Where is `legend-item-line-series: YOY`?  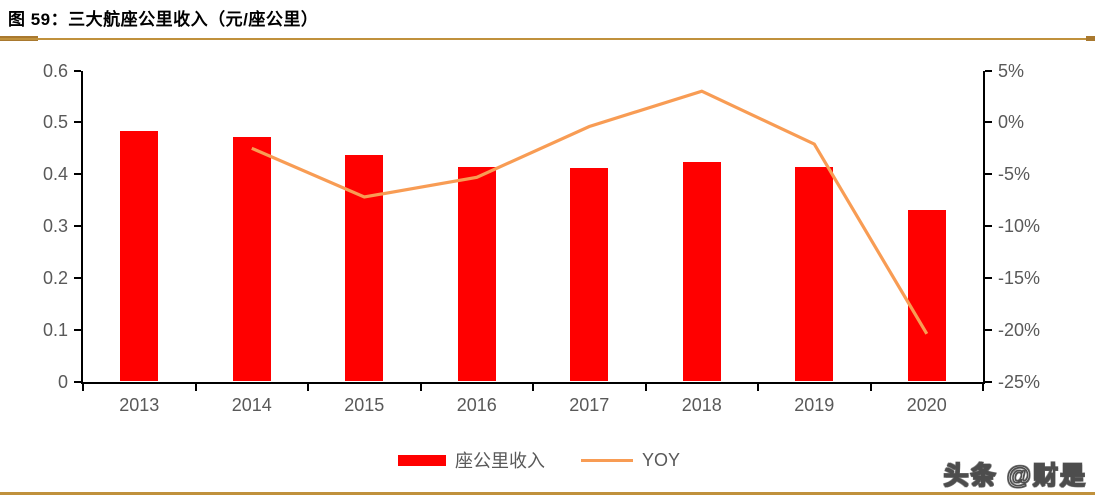 legend-item-line-series: YOY is located at coordinates (630, 460).